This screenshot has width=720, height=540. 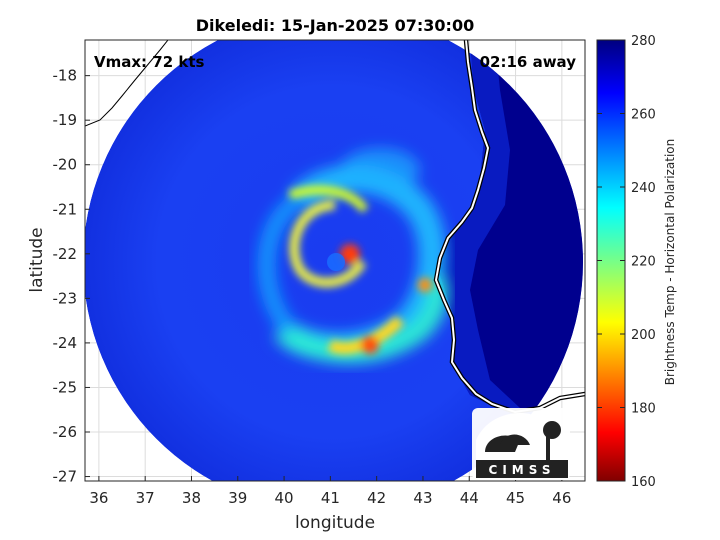 I want to click on madagascar-coast-outside, so click(x=127, y=83).